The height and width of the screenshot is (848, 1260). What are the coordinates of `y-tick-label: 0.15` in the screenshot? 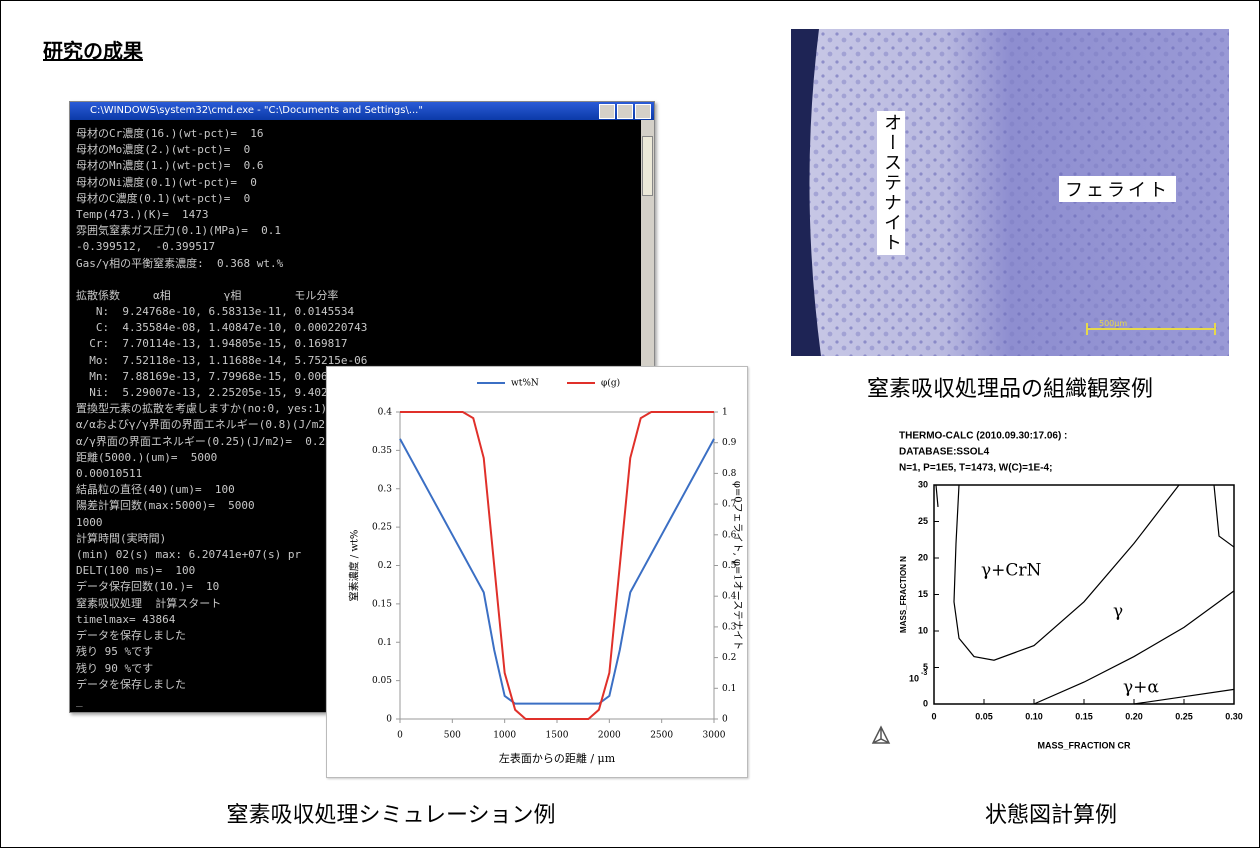 It's located at (382, 604).